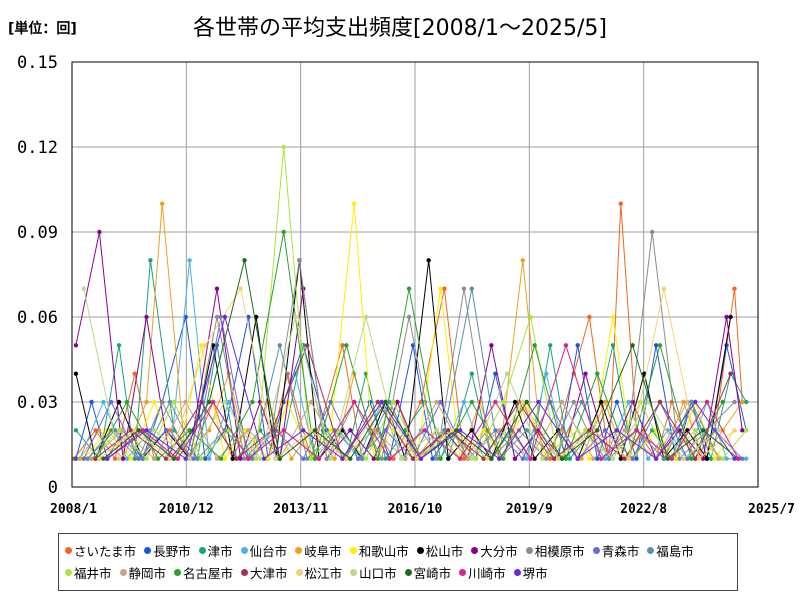 The height and width of the screenshot is (600, 800). I want to click on legend-item: 大津市, so click(264, 572).